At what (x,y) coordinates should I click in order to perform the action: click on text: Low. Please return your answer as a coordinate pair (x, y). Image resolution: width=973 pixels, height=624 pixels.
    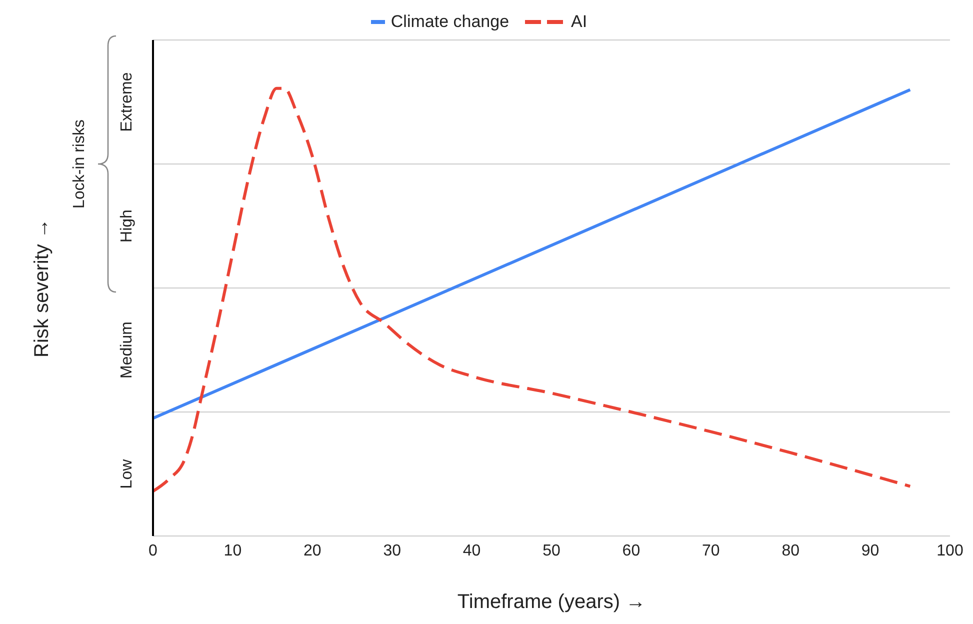
    Looking at the image, I should click on (127, 473).